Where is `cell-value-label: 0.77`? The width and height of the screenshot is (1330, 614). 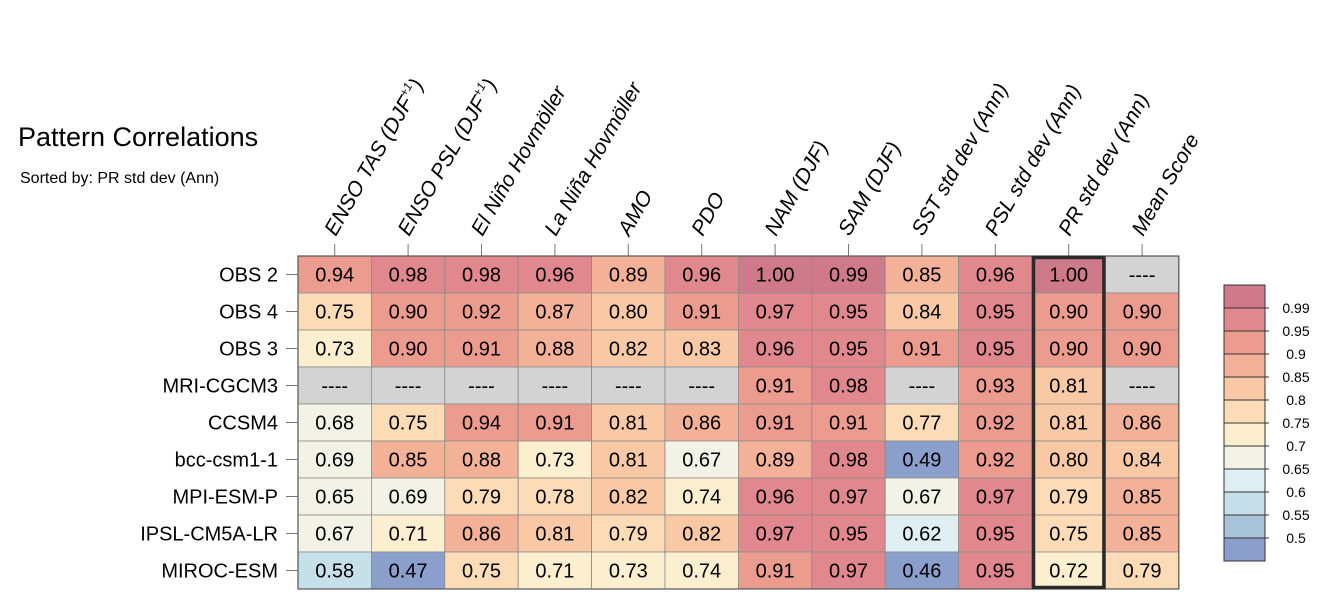
cell-value-label: 0.77 is located at coordinates (921, 424).